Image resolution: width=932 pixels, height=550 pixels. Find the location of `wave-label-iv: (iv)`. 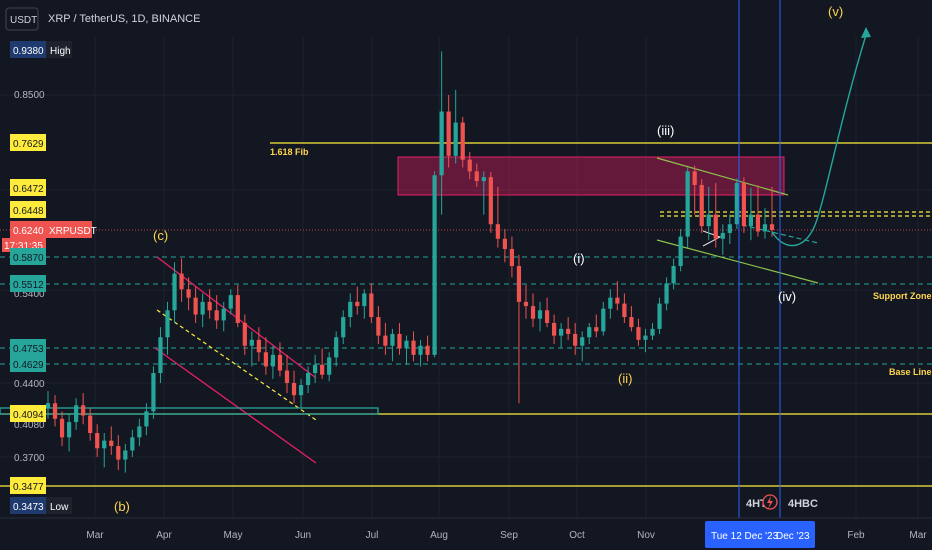

wave-label-iv: (iv) is located at coordinates (787, 296).